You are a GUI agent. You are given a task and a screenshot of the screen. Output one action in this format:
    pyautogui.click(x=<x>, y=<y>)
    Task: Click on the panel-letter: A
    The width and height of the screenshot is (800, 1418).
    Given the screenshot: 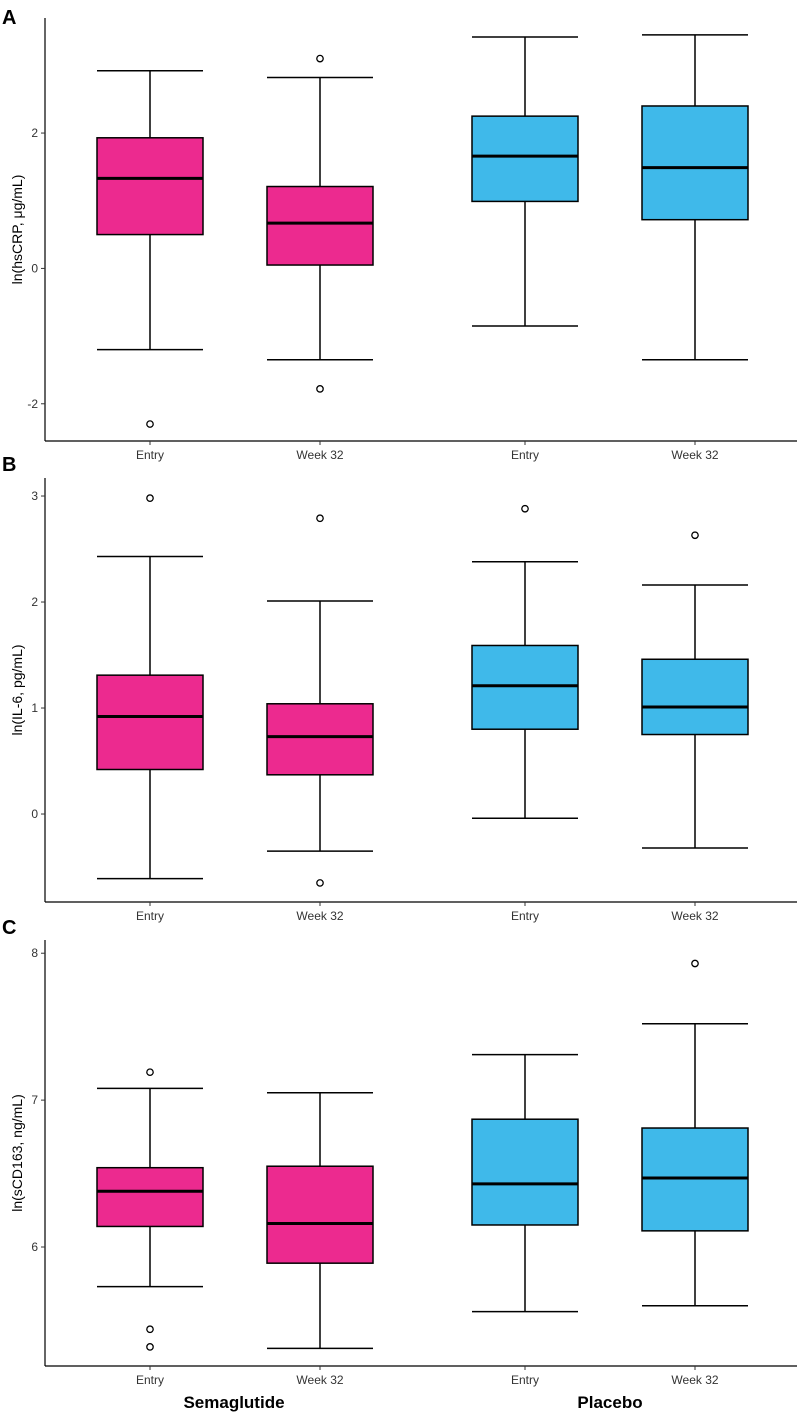 What is the action you would take?
    pyautogui.click(x=9, y=18)
    